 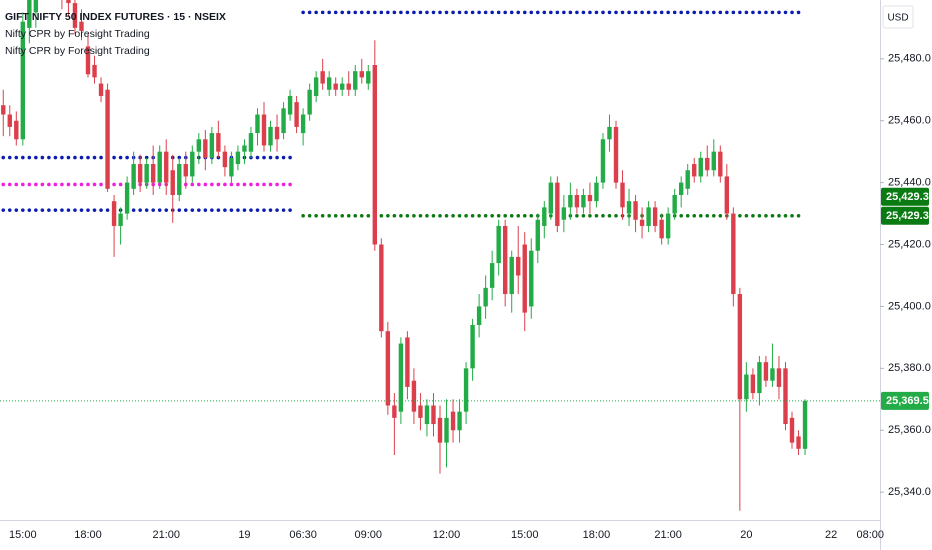 I want to click on currency: USD, so click(x=897, y=18).